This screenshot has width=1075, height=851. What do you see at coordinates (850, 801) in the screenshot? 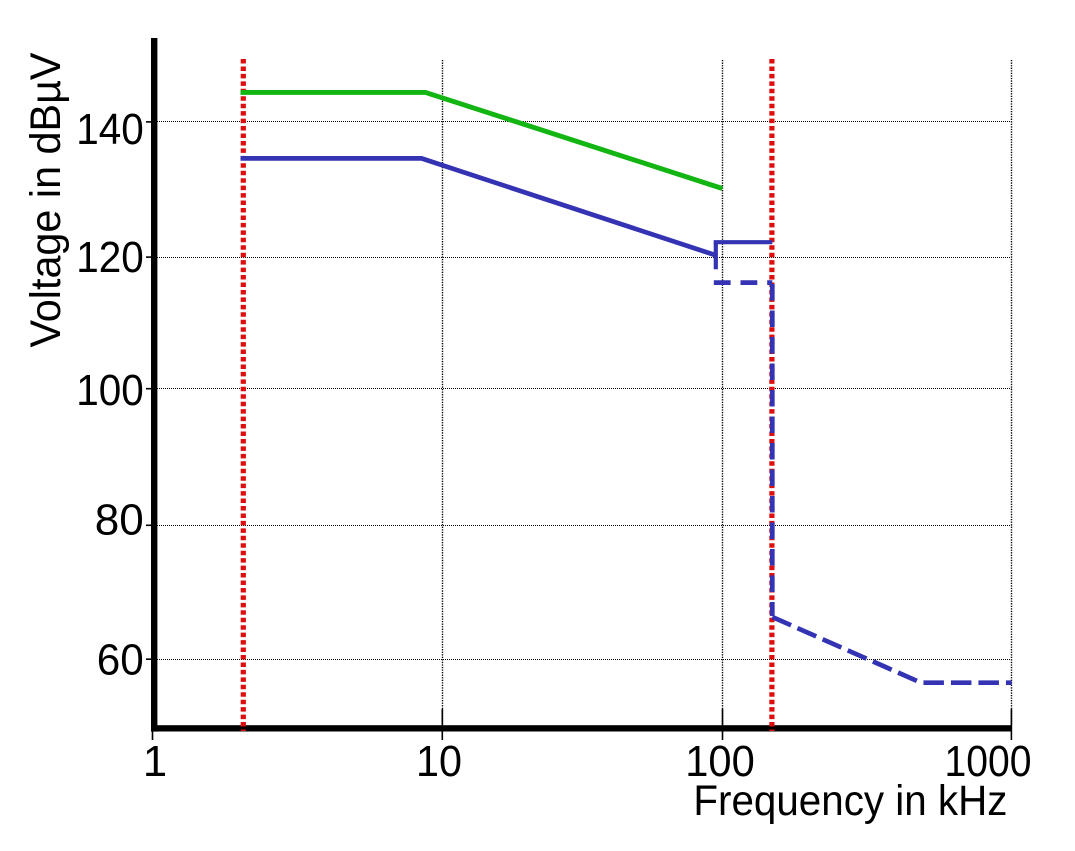
I see `svg-text: Frequency in kHz` at bounding box center [850, 801].